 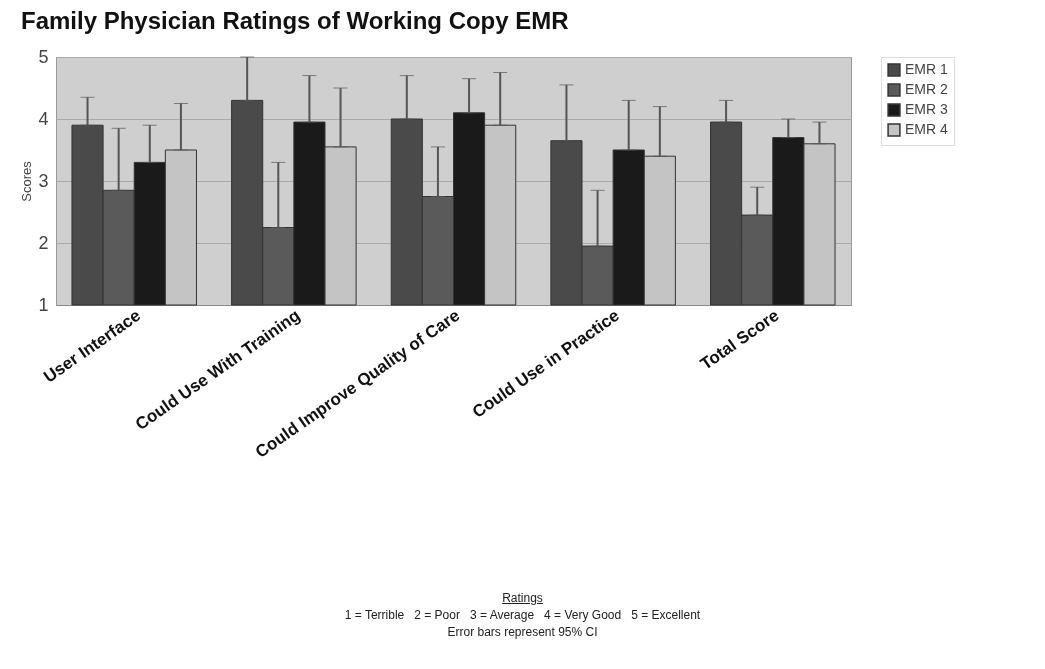 What do you see at coordinates (27, 181) in the screenshot?
I see `y-axis-title: Scores` at bounding box center [27, 181].